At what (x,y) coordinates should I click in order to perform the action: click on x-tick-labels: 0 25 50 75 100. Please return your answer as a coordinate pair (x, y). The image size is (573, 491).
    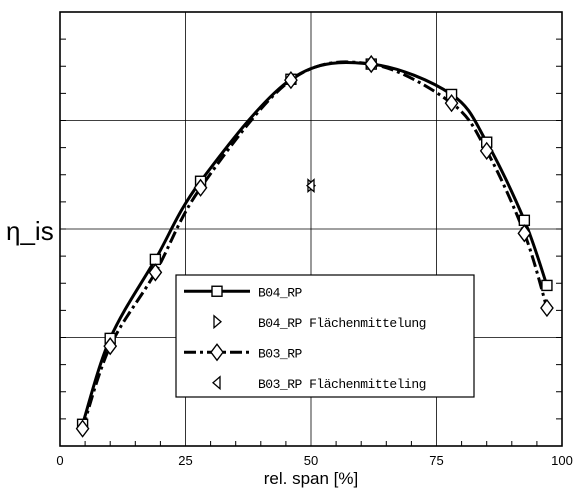
    Looking at the image, I should click on (314, 460).